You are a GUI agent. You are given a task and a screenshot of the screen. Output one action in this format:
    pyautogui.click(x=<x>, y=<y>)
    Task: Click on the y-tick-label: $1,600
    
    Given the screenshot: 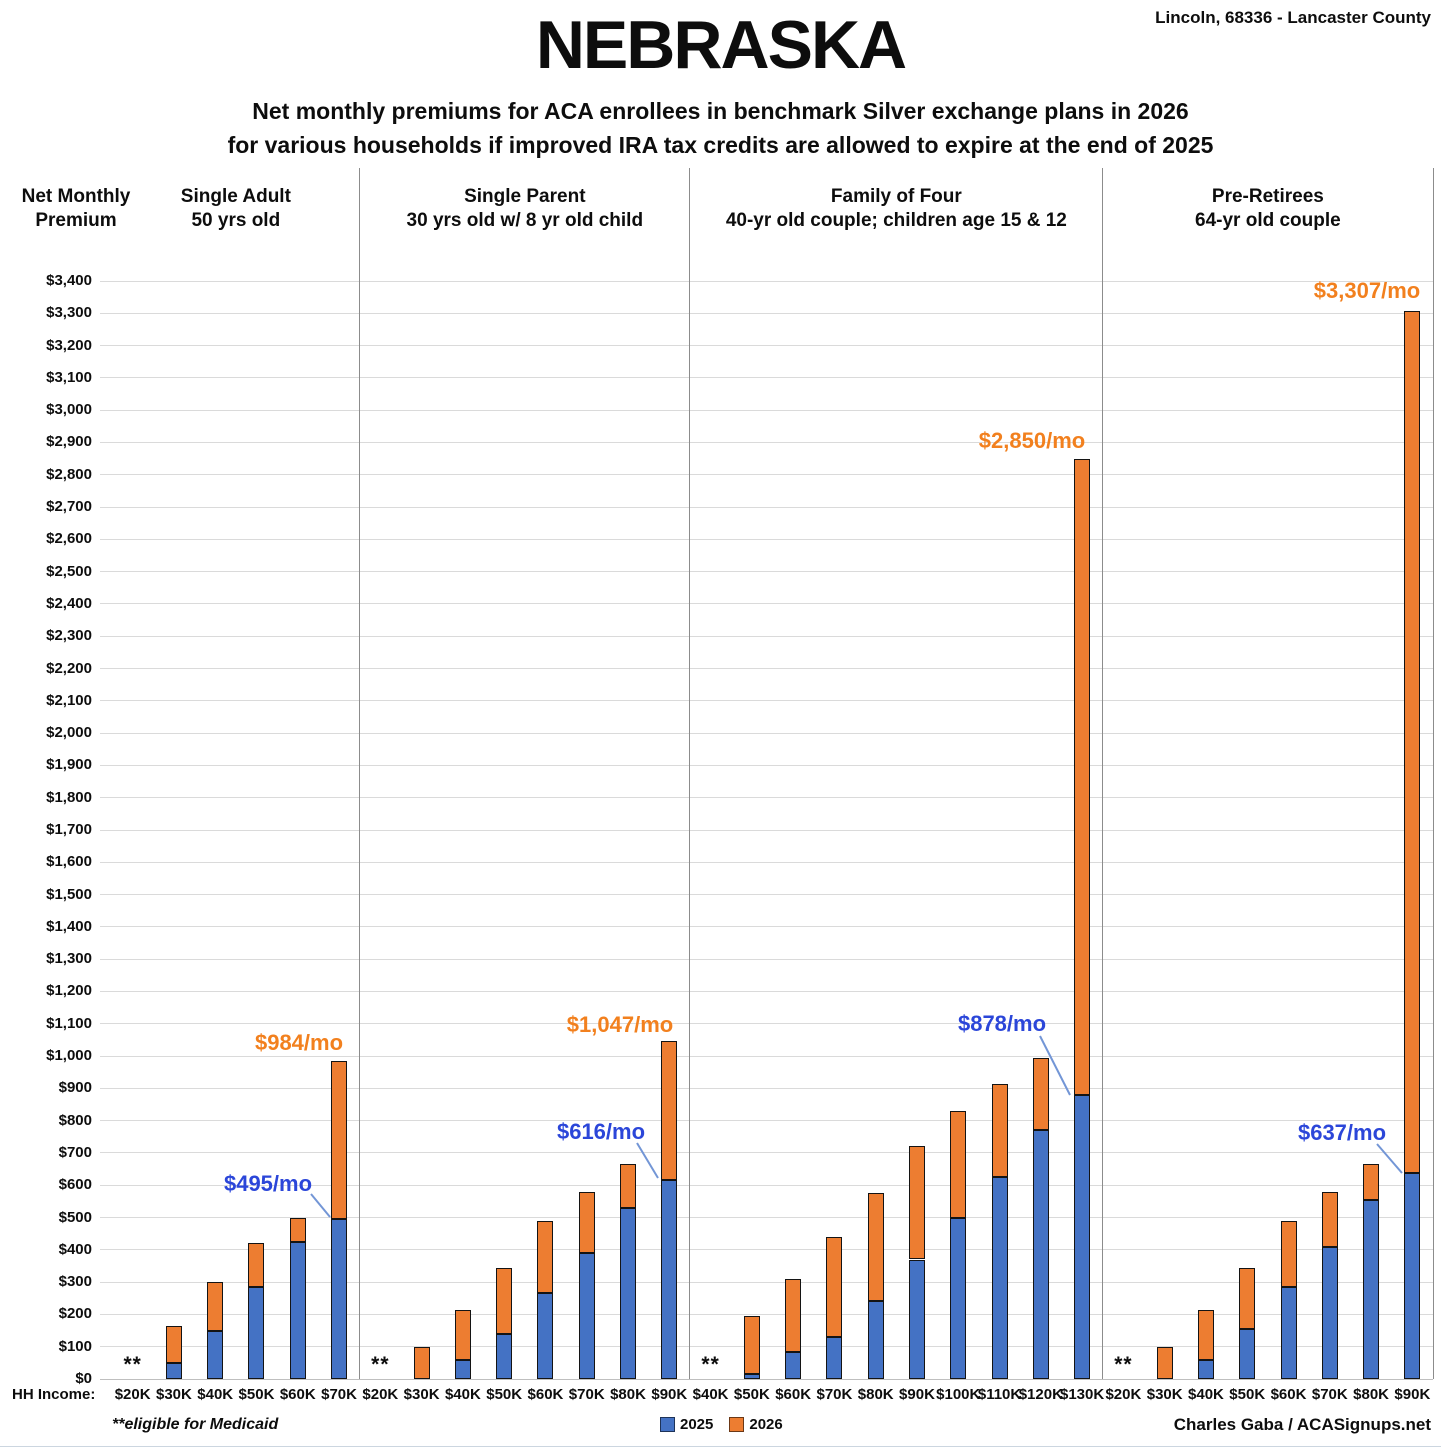 What is the action you would take?
    pyautogui.click(x=69, y=862)
    